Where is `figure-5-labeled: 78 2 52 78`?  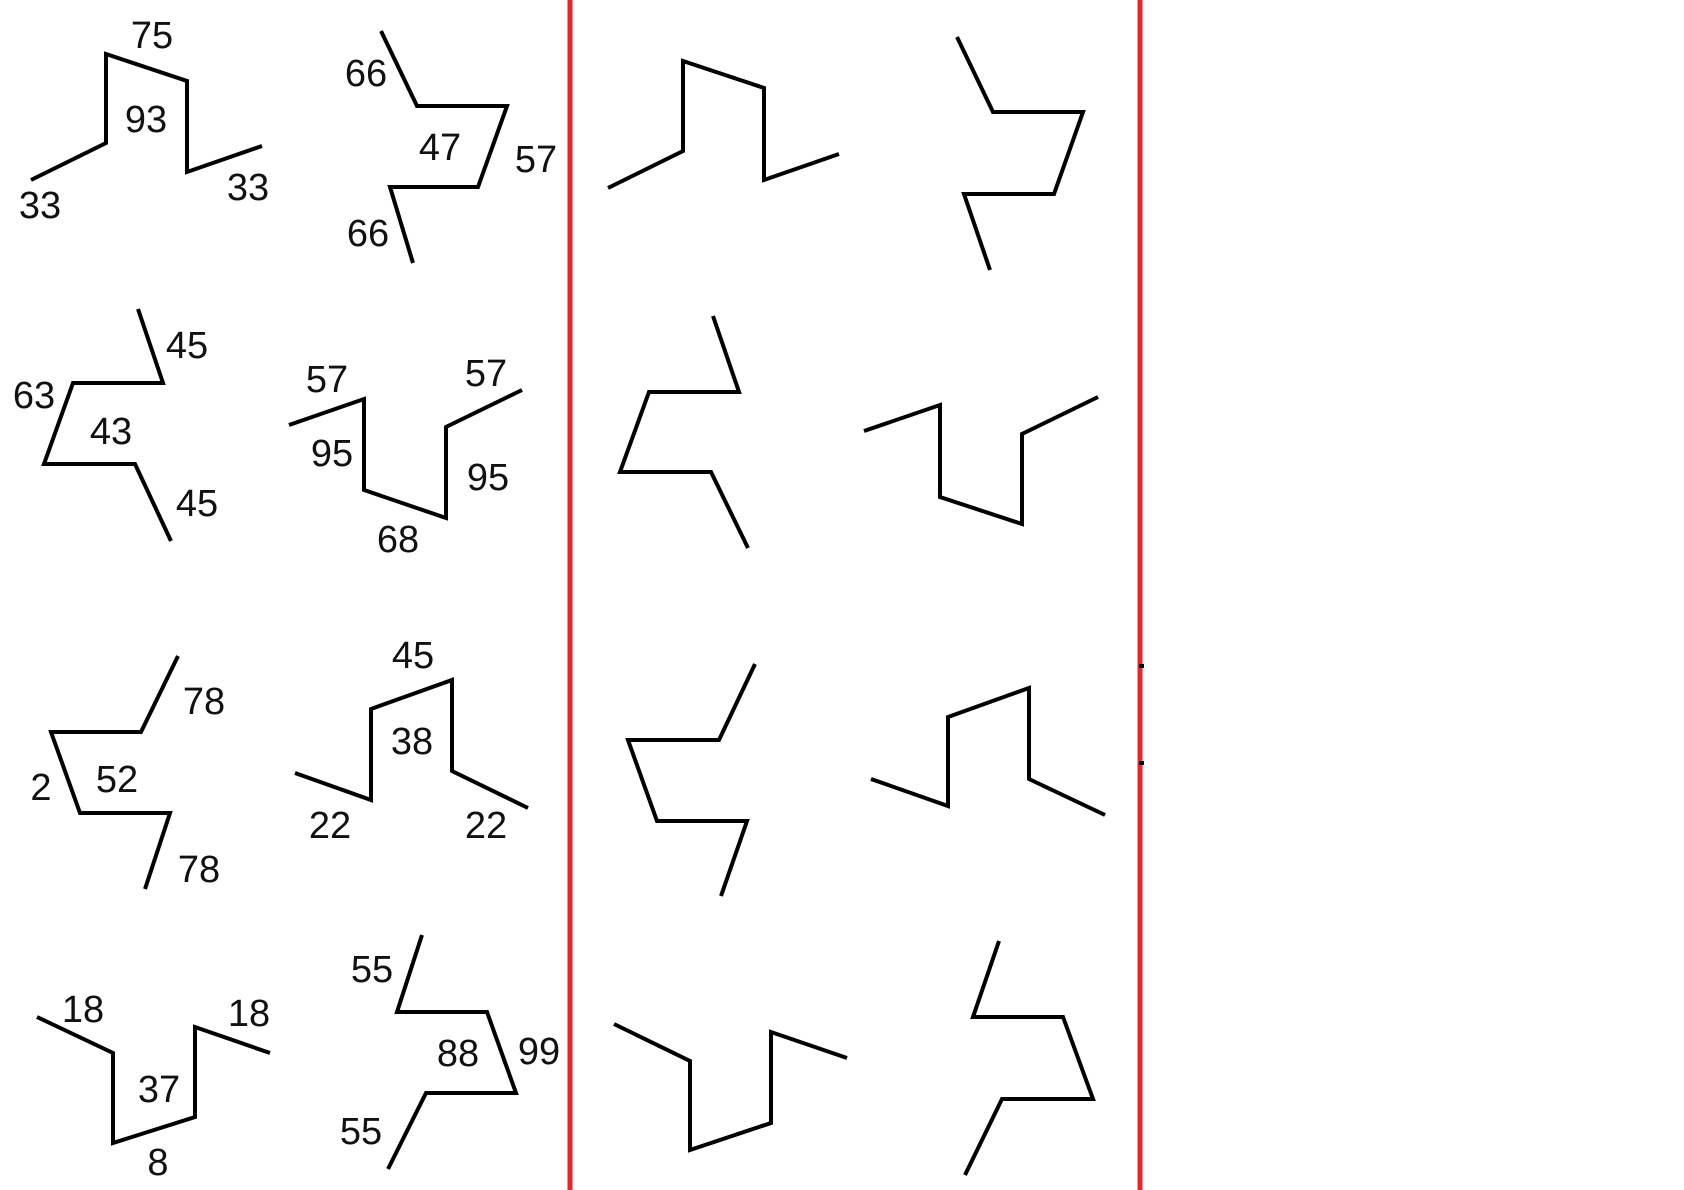 figure-5-labeled: 78 2 52 78 is located at coordinates (127, 773).